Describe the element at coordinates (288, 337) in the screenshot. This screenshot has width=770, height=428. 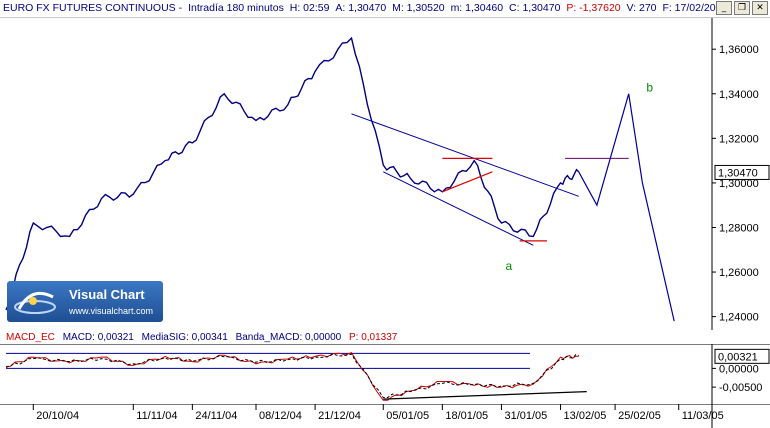
I see `band-value: Banda_MACD: 0,00000` at that location.